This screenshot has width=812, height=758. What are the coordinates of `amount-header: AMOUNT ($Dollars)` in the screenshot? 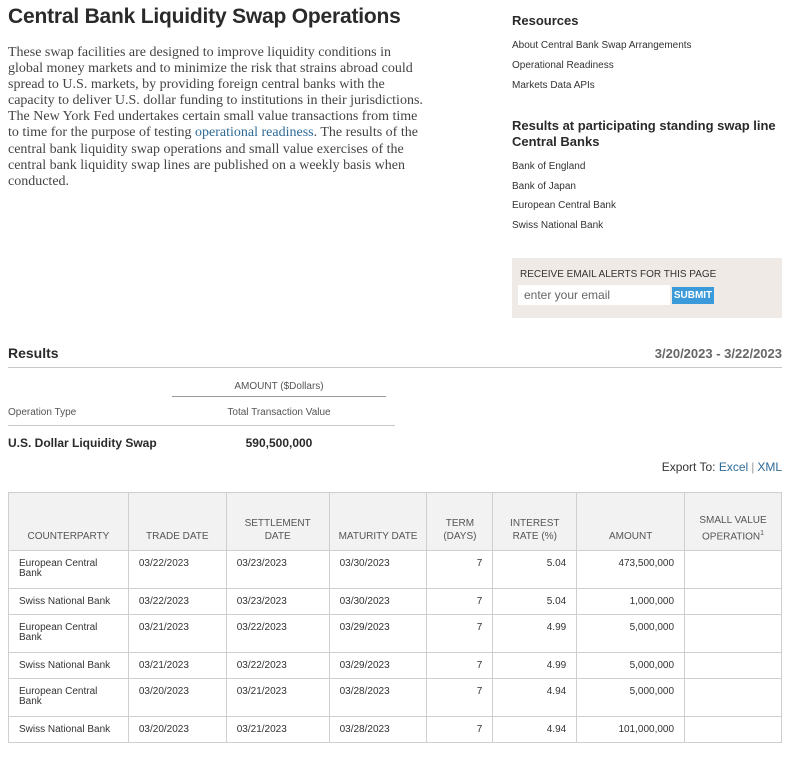 It's located at (279, 386).